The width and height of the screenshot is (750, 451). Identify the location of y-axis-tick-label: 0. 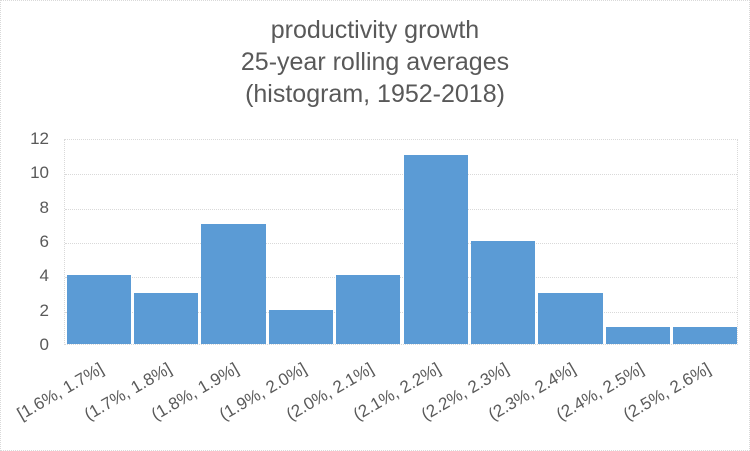
(44, 344).